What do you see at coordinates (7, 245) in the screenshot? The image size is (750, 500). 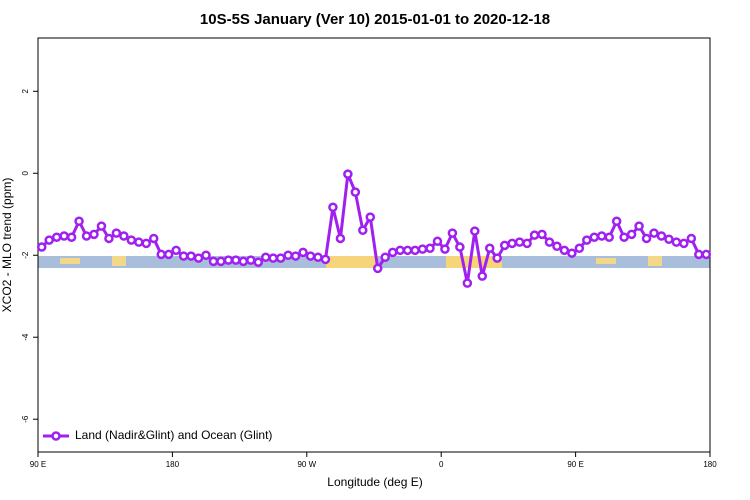 I see `y-axis-label: XCO2 - MLO trend (ppm)` at bounding box center [7, 245].